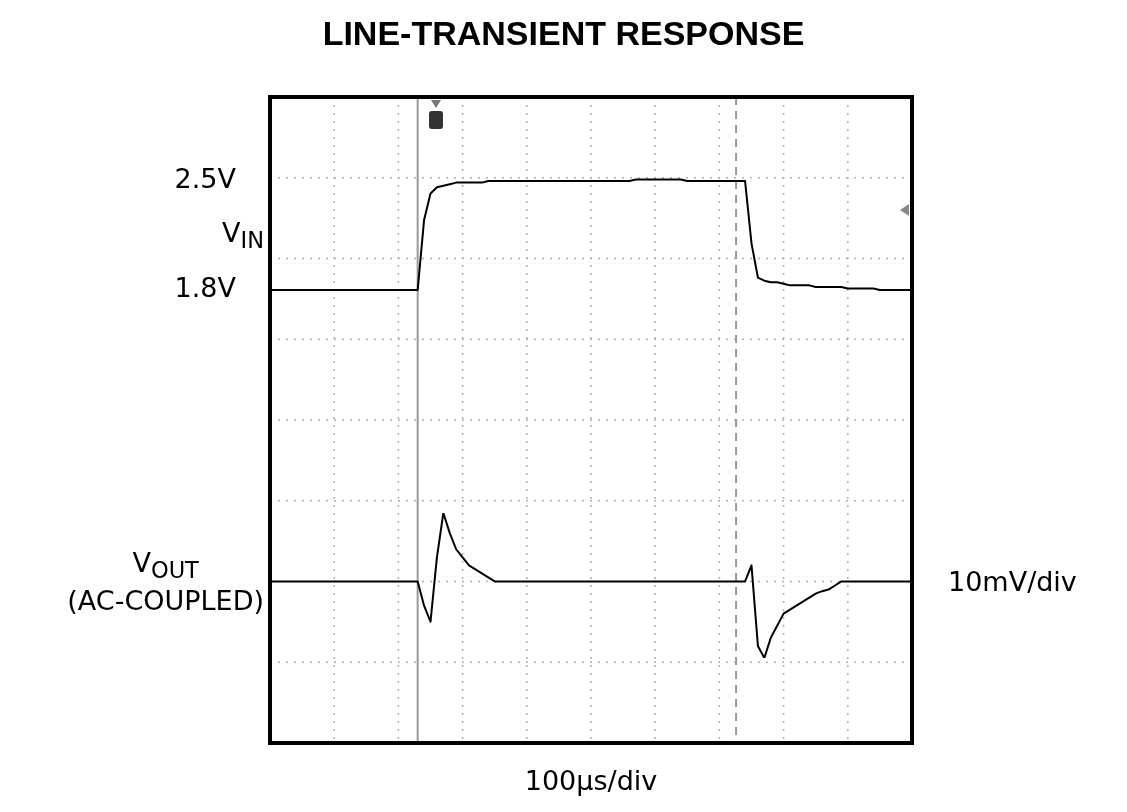 Image resolution: width=1127 pixels, height=812 pixels. What do you see at coordinates (563, 33) in the screenshot?
I see `chart-title: LINE-TRANSIENT RESPONSE` at bounding box center [563, 33].